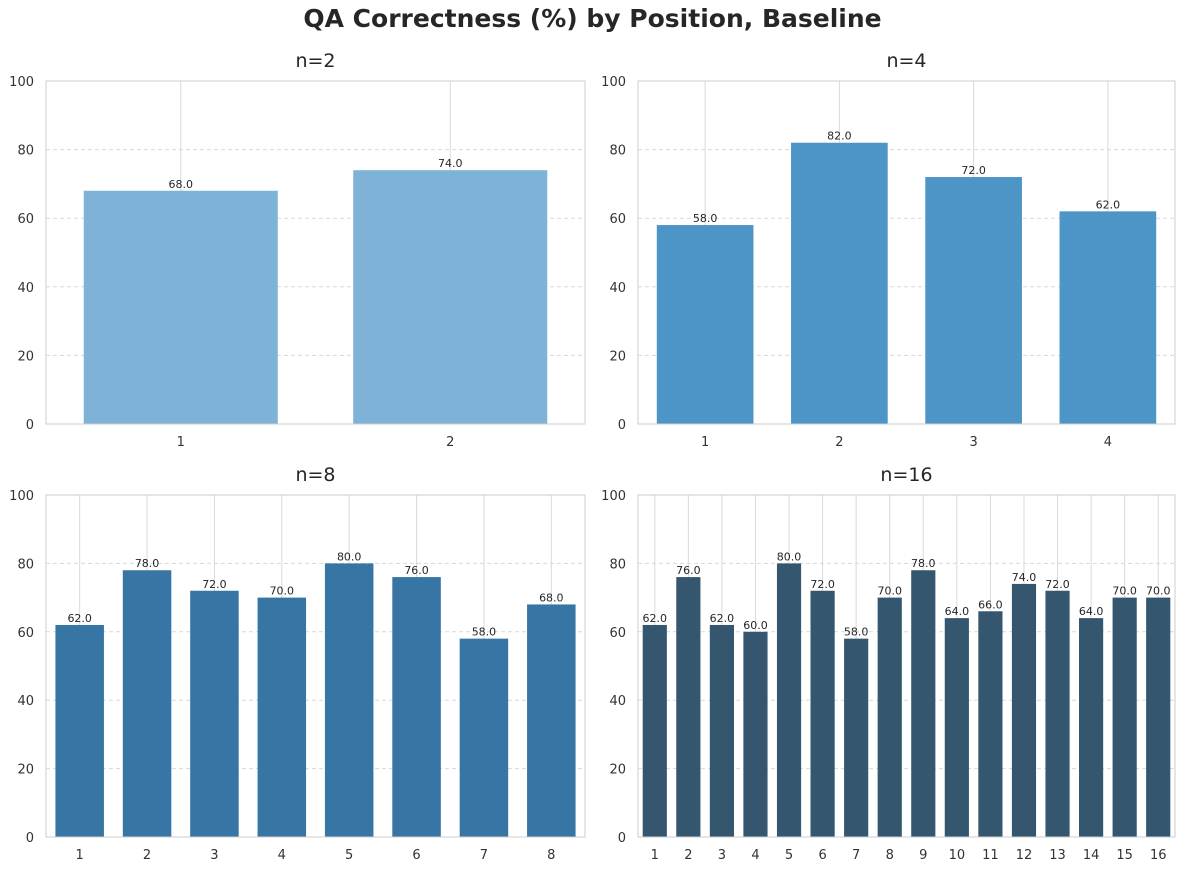 The height and width of the screenshot is (873, 1185). I want to click on x-tick-label: 3, so click(973, 442).